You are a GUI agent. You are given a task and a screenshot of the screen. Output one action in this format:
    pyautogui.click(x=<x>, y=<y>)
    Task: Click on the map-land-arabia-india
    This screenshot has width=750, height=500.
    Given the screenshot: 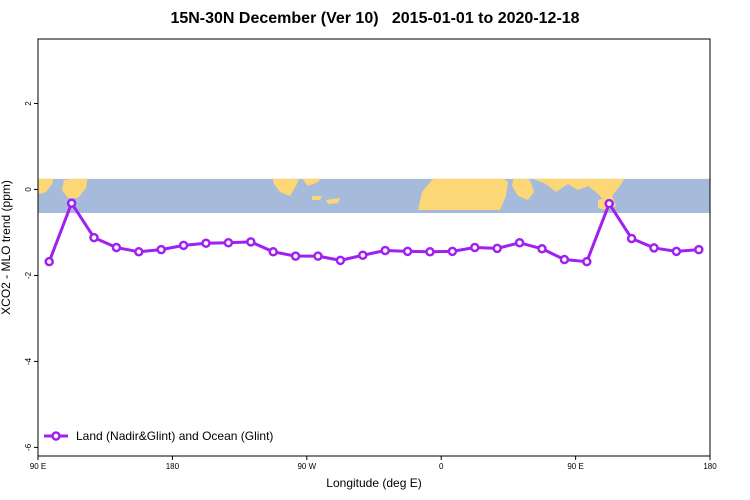 What is the action you would take?
    pyautogui.click(x=63, y=188)
    